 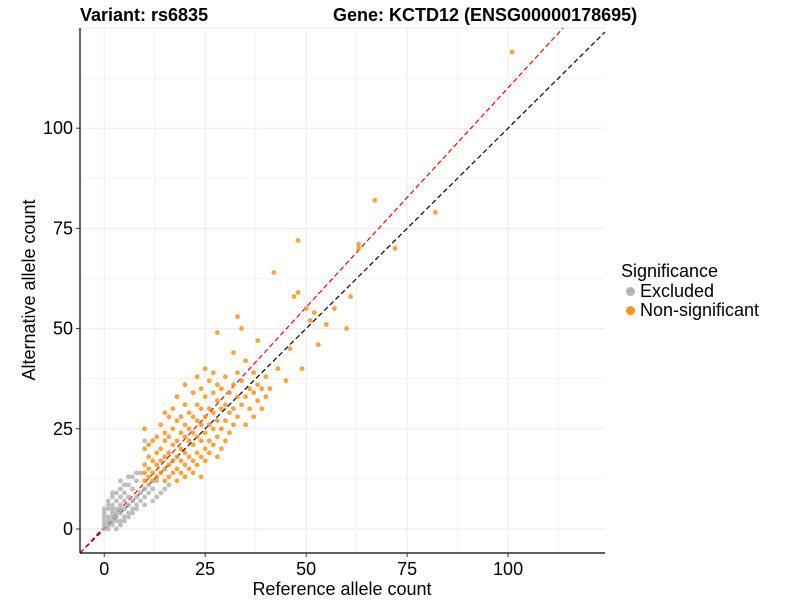 What do you see at coordinates (630, 310) in the screenshot?
I see `legend-dot-non-significant` at bounding box center [630, 310].